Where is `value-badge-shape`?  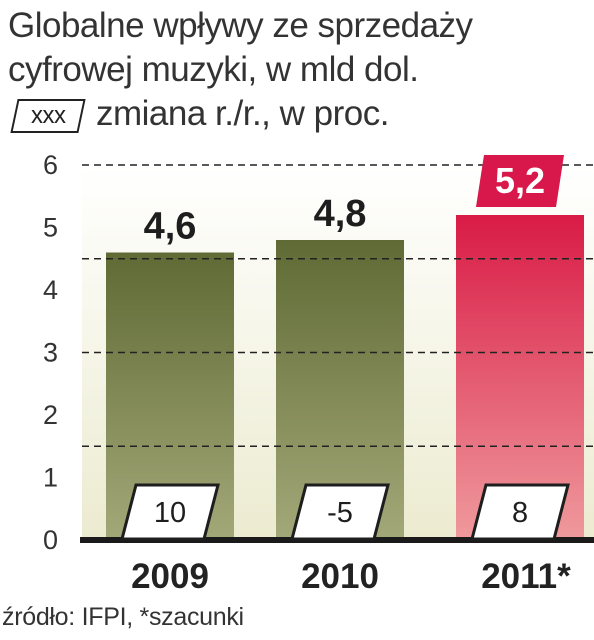
value-badge-shape is located at coordinates (520, 181).